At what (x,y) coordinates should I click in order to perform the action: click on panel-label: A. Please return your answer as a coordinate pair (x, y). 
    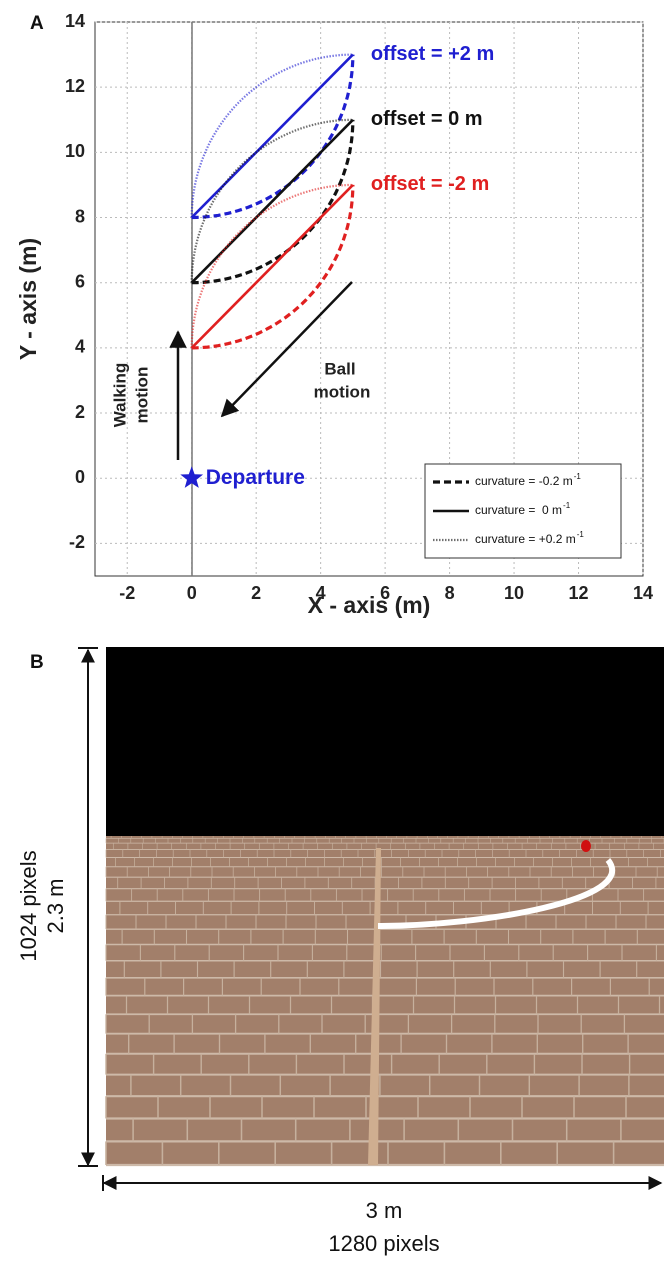
    Looking at the image, I should click on (37, 23).